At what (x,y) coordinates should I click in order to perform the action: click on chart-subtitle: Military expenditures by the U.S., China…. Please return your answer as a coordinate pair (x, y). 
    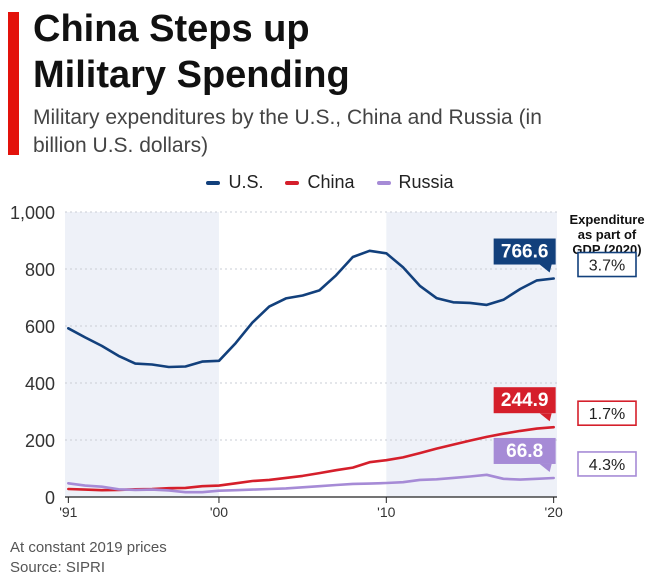
    Looking at the image, I should click on (287, 131).